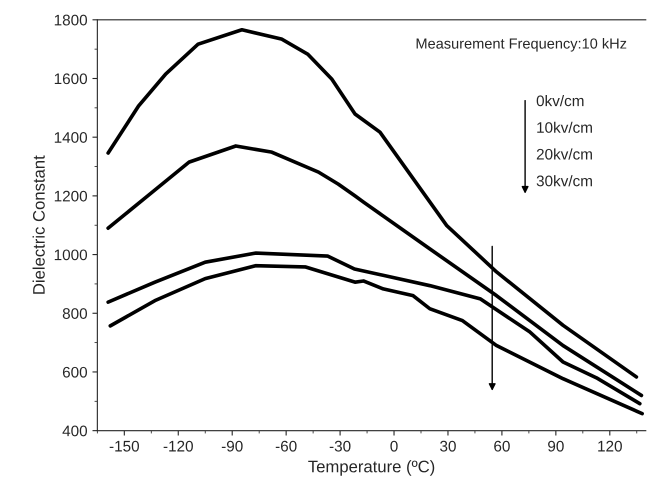 This screenshot has width=649, height=495. I want to click on annotation: 30kv/cm, so click(564, 180).